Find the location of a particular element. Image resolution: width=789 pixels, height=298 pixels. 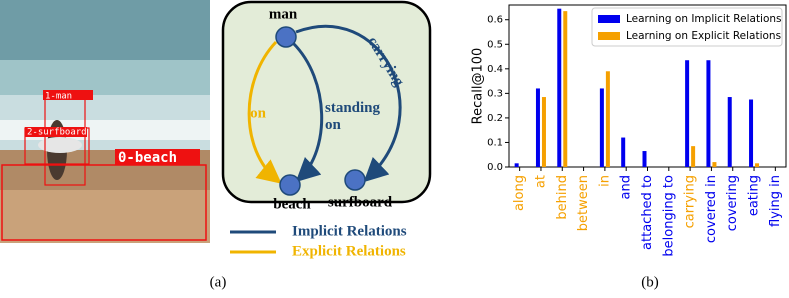

x-tick-label: behind is located at coordinates (562, 197).